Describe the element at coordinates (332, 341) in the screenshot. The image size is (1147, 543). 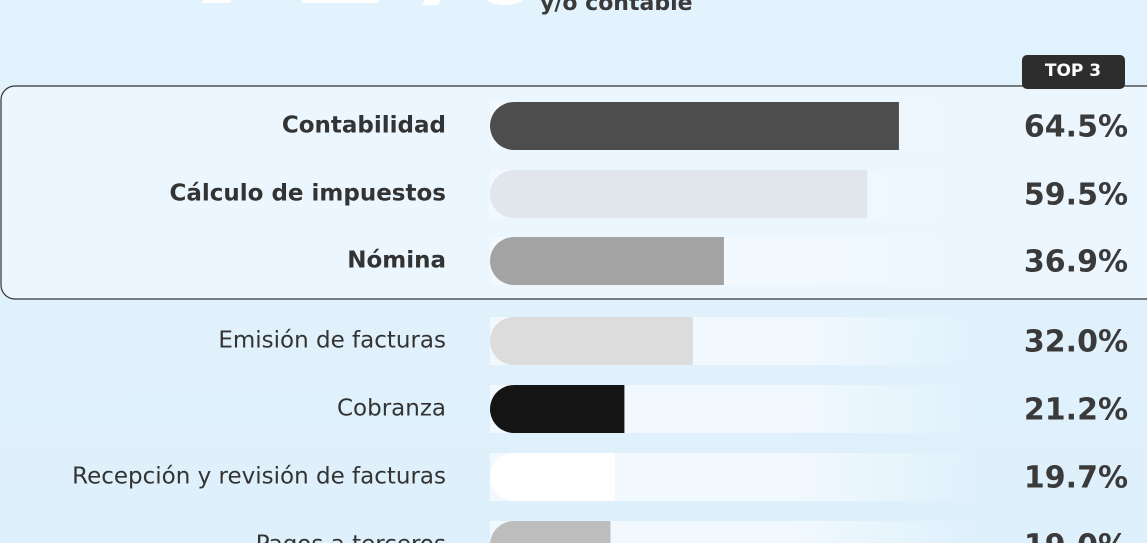
I see `category-label: Emisión de facturas` at that location.